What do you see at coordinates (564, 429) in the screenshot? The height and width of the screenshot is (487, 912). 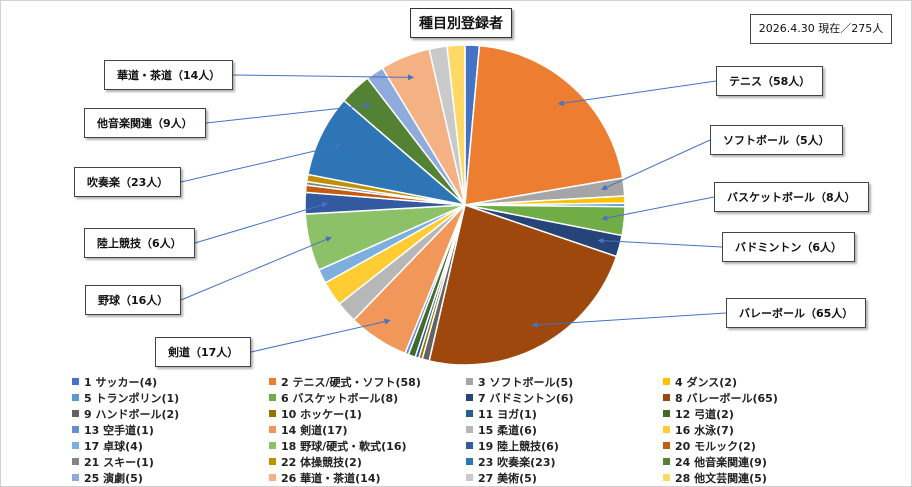 I see `legend-item: 15 柔道(6)` at bounding box center [564, 429].